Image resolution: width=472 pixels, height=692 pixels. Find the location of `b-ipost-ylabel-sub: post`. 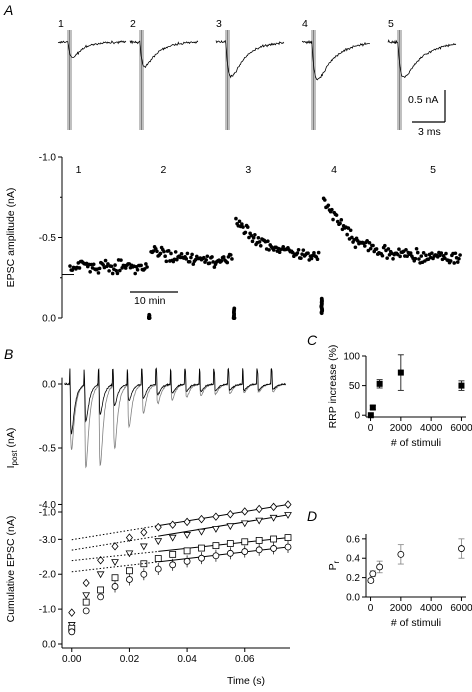

b-ipost-ylabel-sub: post is located at coordinates (14, 458).